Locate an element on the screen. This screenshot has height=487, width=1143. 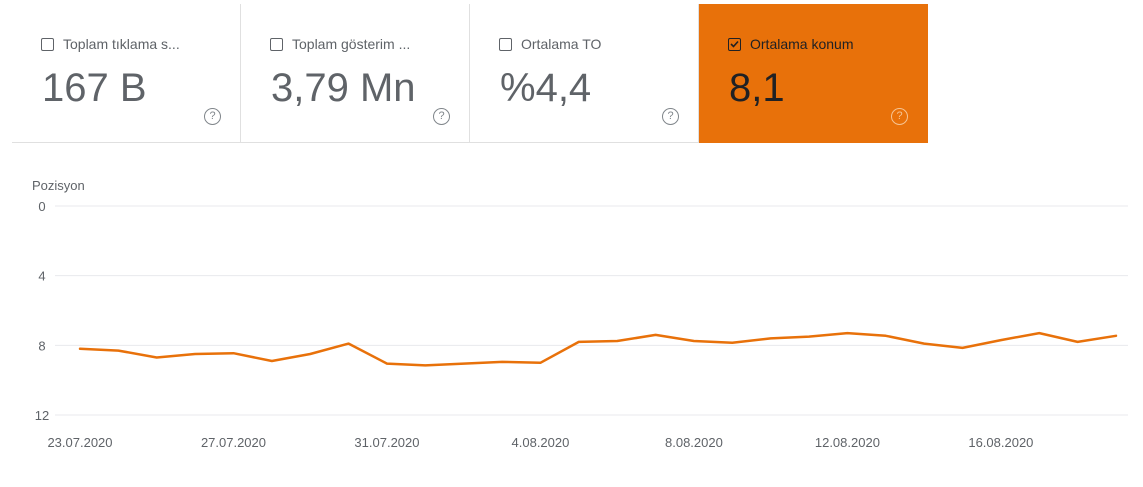
metric-card-total-impressions: Toplam gösterim ... 3,79 Mn ? is located at coordinates (355, 73).